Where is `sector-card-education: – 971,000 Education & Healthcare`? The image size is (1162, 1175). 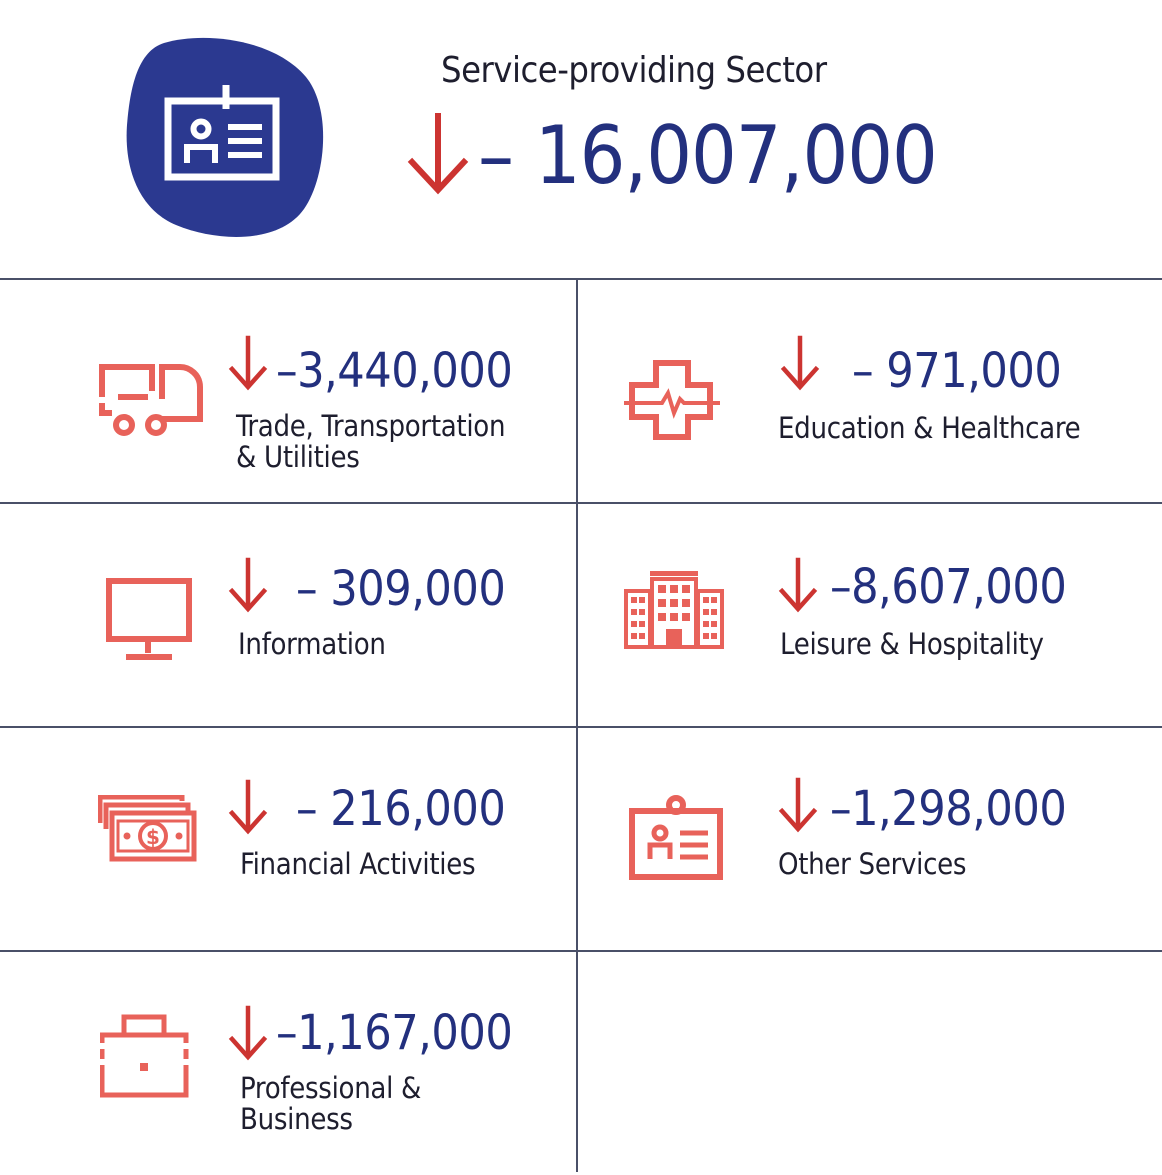 sector-card-education: – 971,000 Education & Healthcare is located at coordinates (866, 391).